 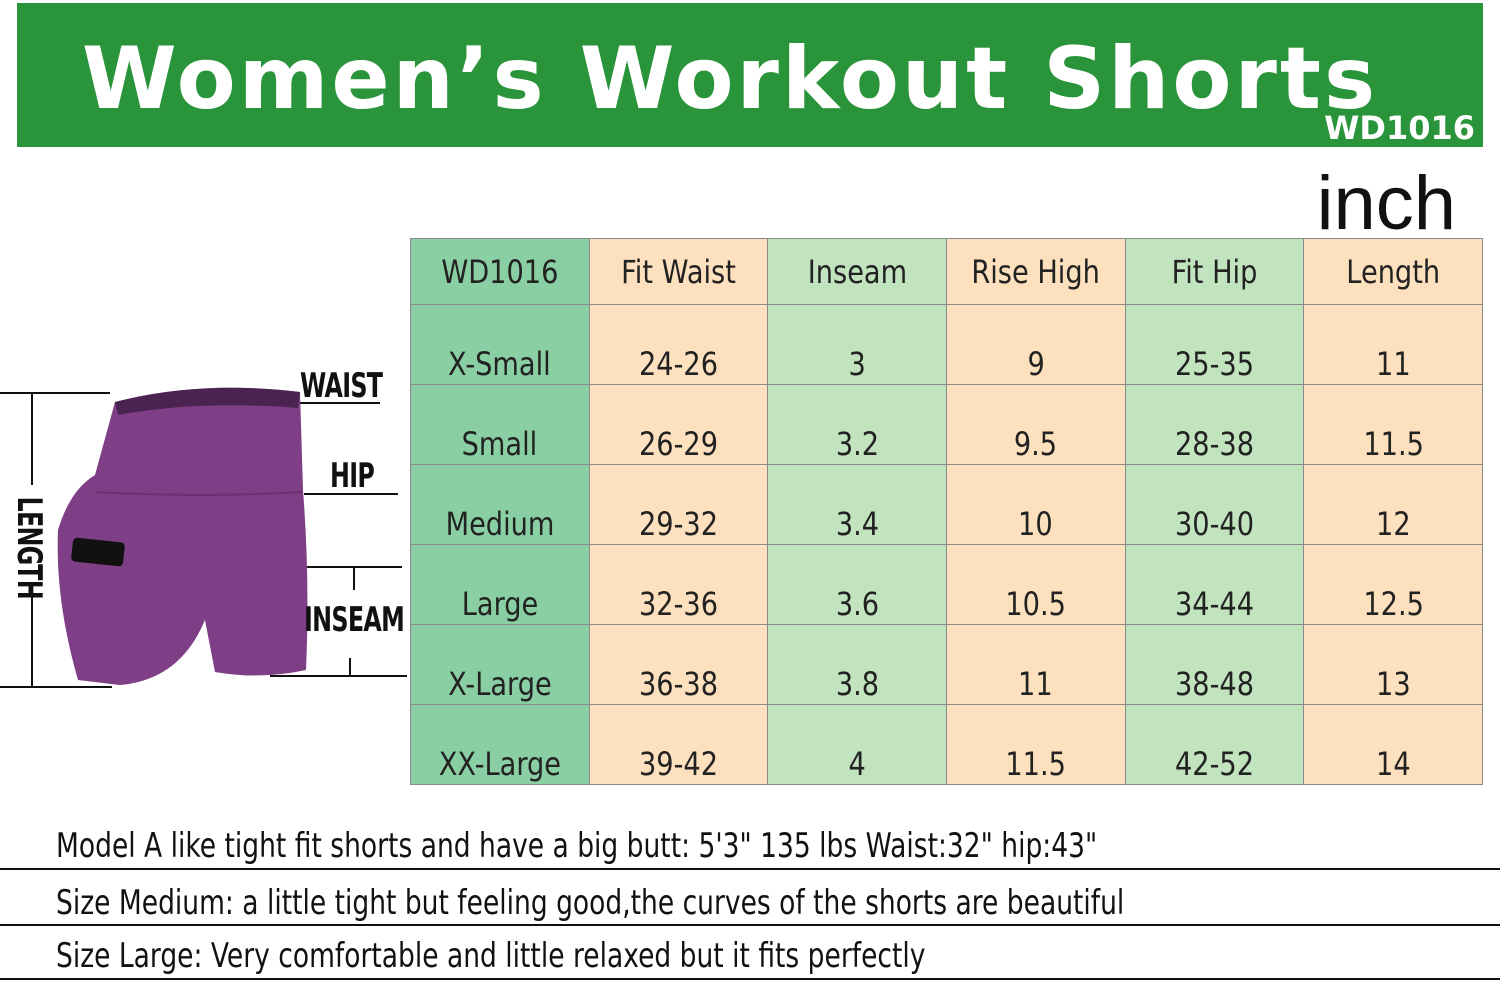 I want to click on table-cell: 9, so click(x=1035, y=344).